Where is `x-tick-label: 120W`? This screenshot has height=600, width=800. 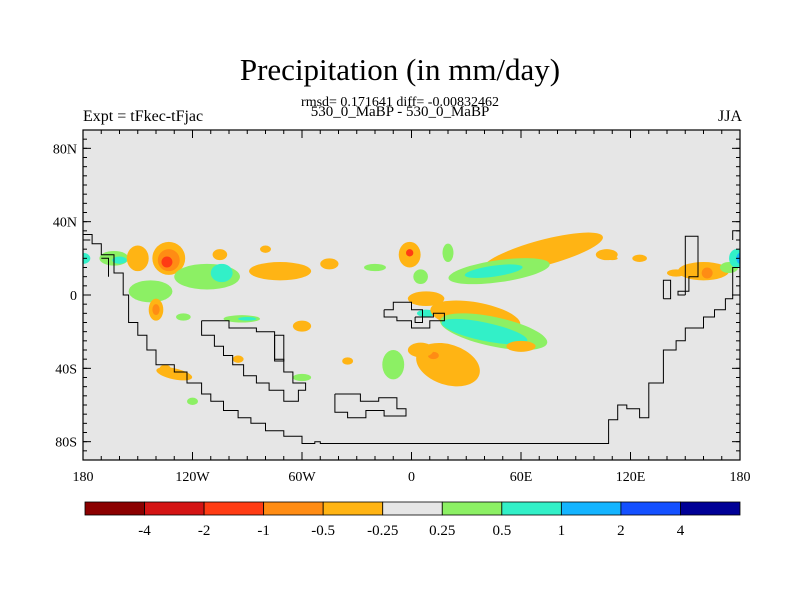
x-tick-label: 120W is located at coordinates (192, 477).